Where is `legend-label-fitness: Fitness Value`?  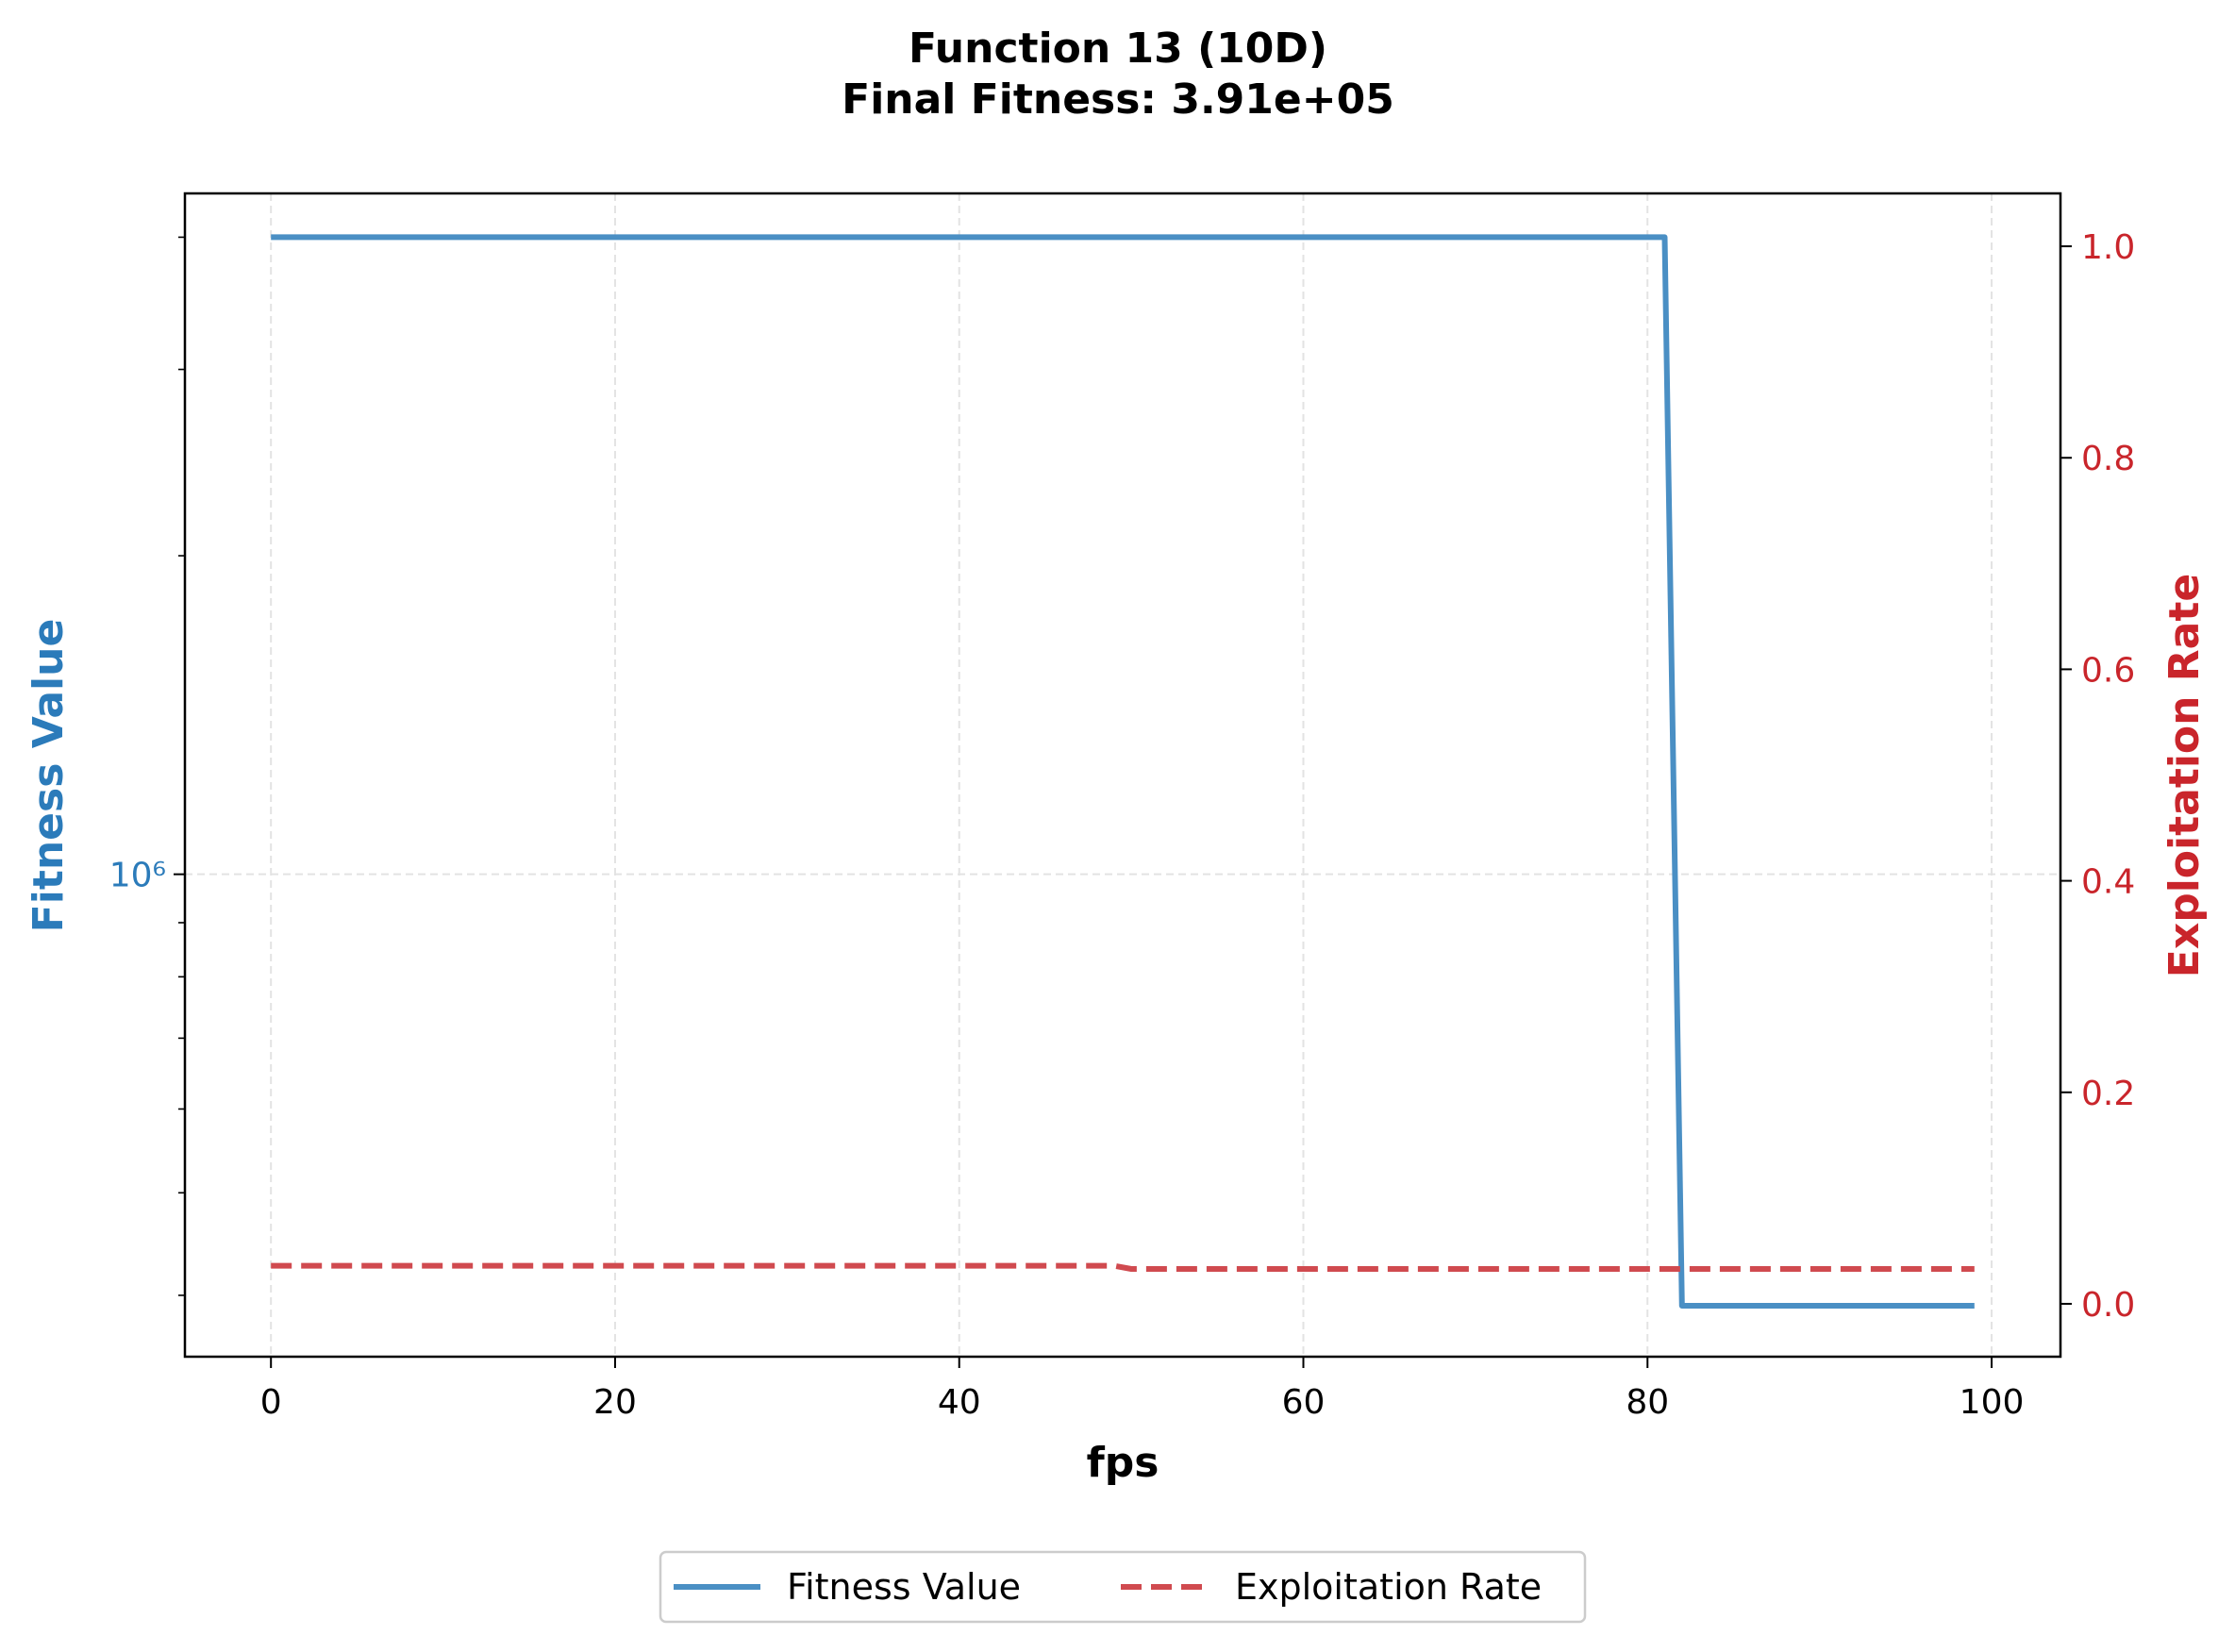
legend-label-fitness: Fitness Value is located at coordinates (904, 1587).